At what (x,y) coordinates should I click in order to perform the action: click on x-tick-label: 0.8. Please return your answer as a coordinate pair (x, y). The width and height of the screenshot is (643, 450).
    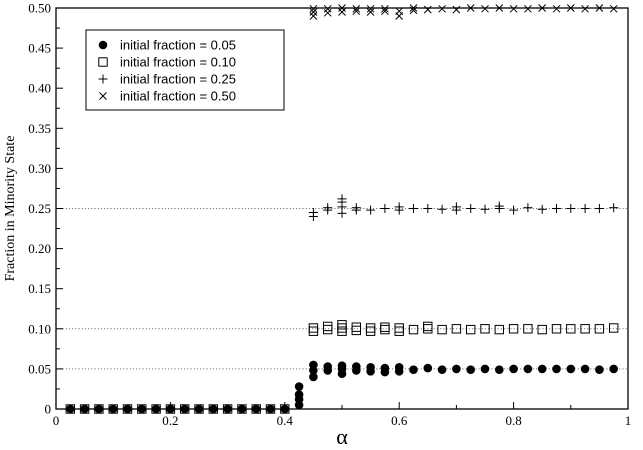
    Looking at the image, I should click on (513, 420).